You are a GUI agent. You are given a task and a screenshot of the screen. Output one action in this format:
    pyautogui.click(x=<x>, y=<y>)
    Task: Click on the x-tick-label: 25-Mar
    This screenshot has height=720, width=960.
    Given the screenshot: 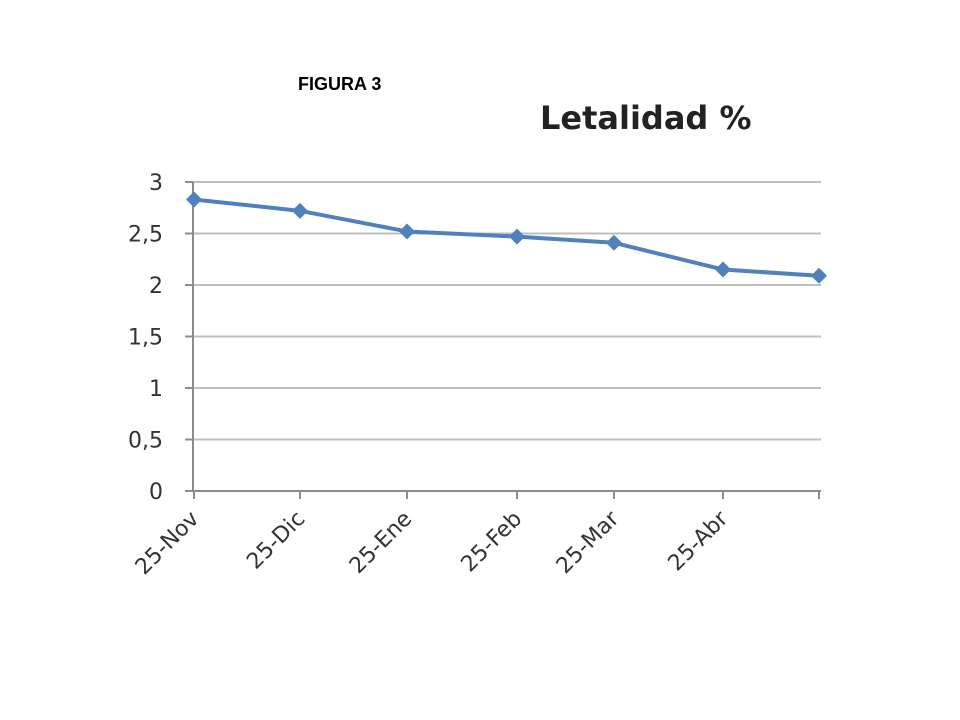 What is the action you would take?
    pyautogui.click(x=588, y=542)
    